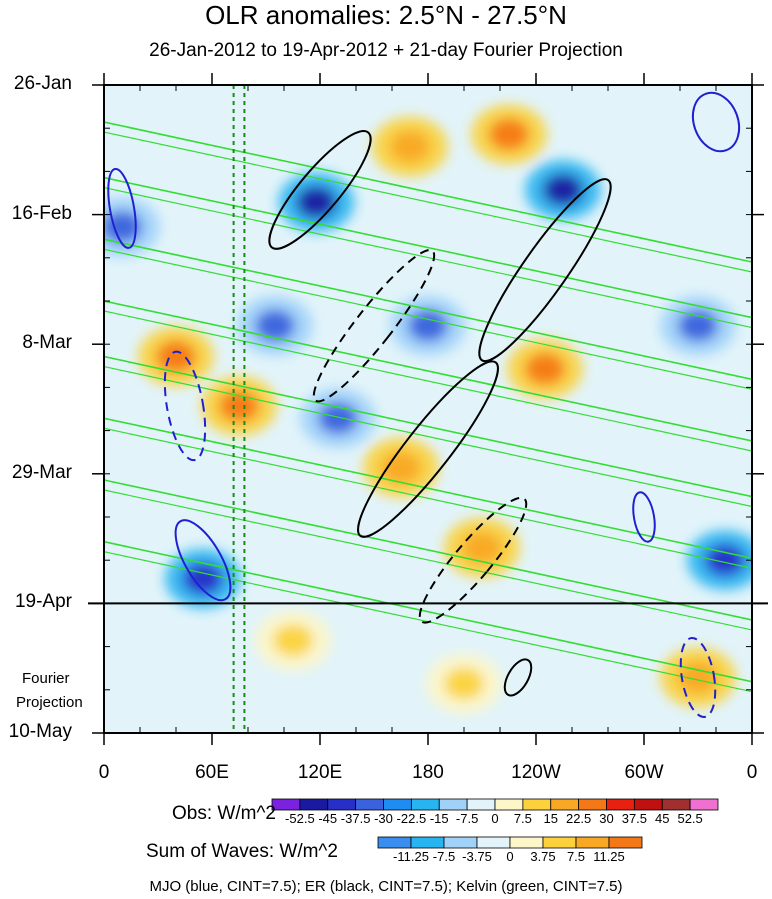  I want to click on obs-colorbar-tick-13: 45, so click(662, 818).